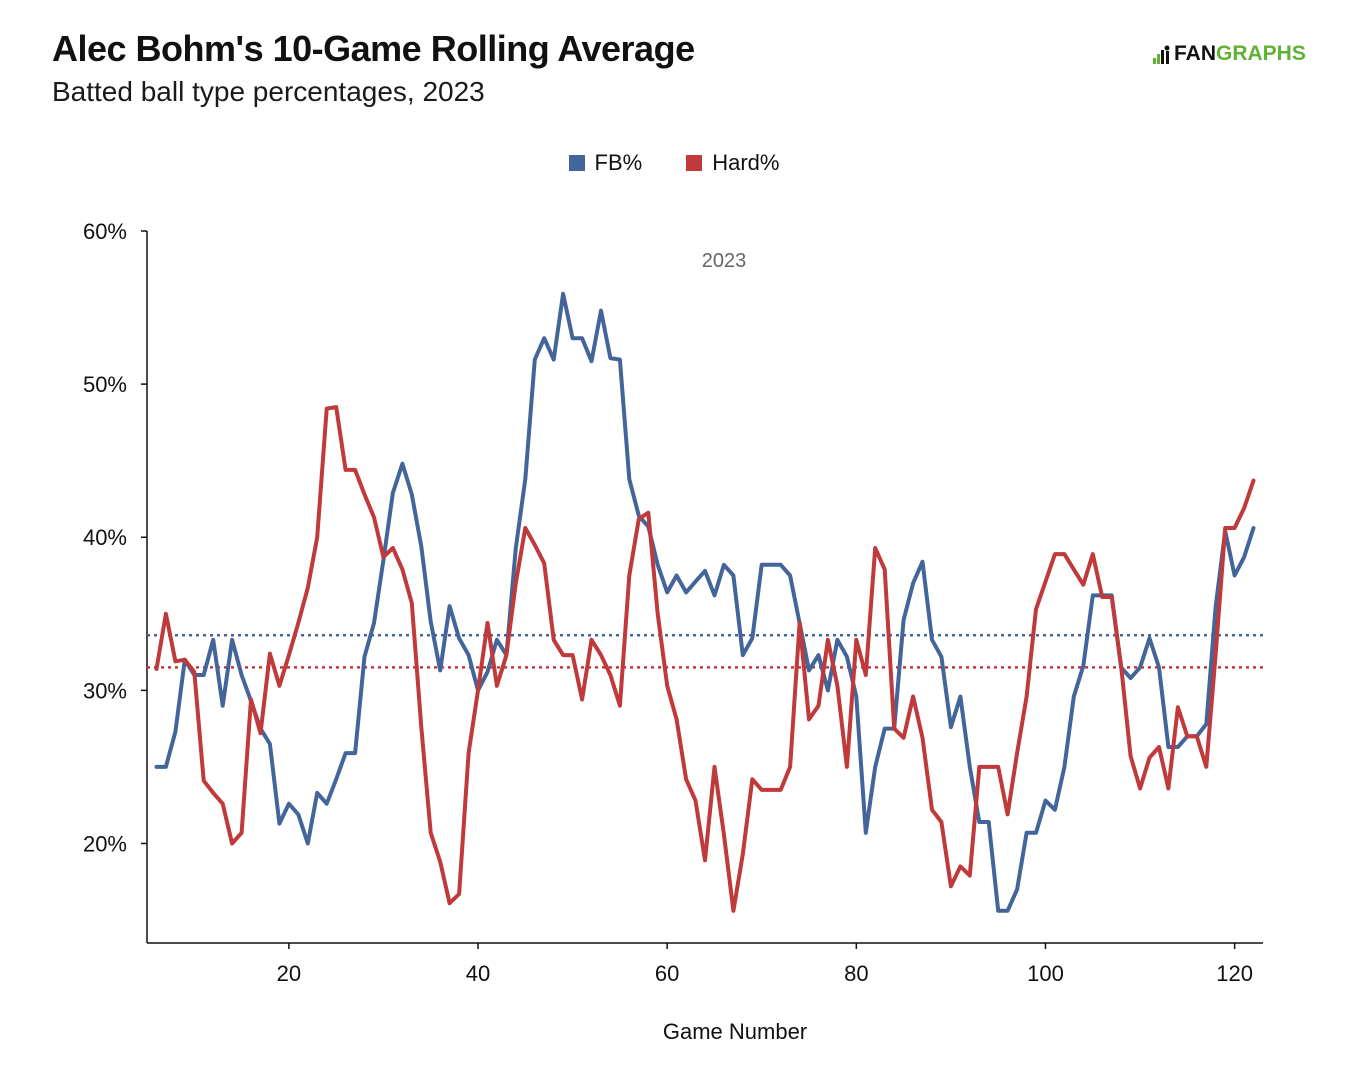 The height and width of the screenshot is (1082, 1348). I want to click on x-tick-label: 40, so click(478, 973).